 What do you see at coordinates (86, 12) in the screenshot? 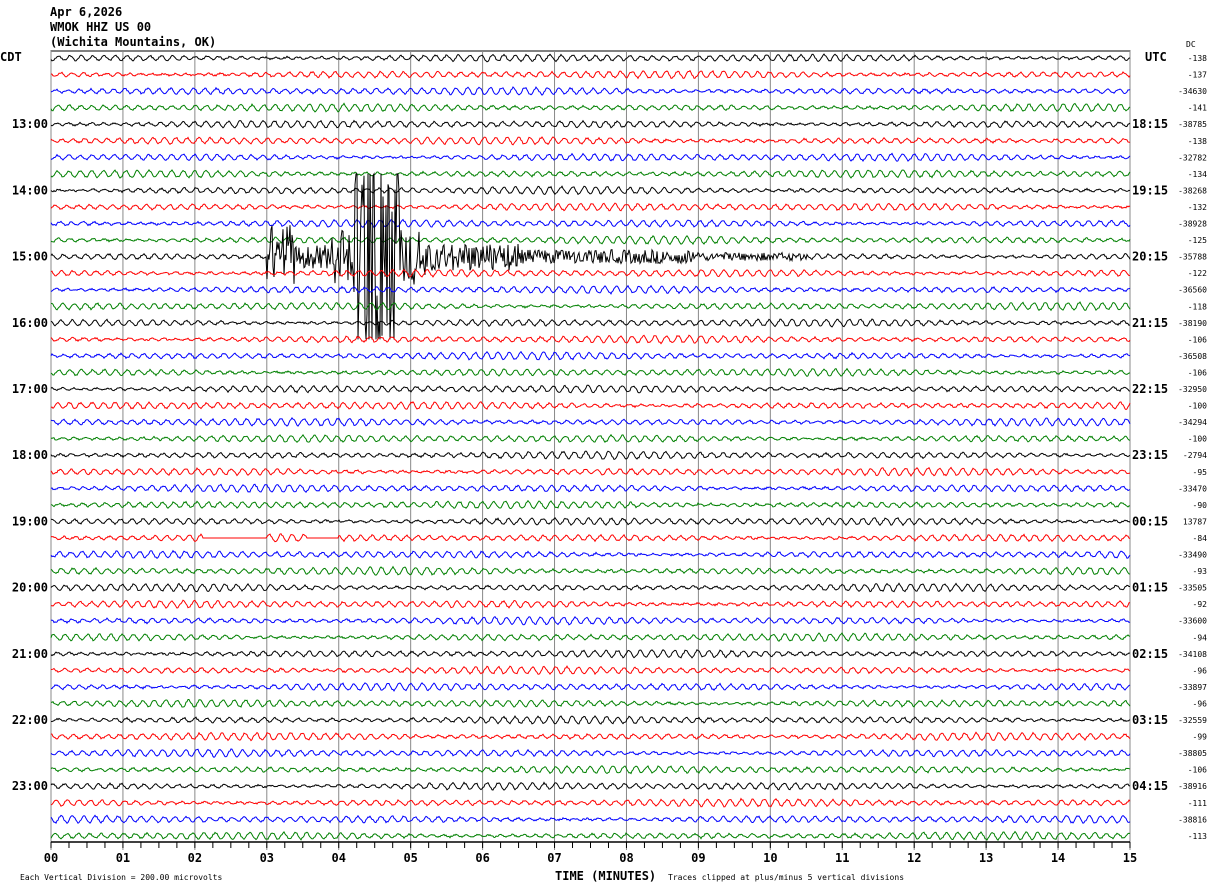
I see `date-label: Apr 6,2026` at bounding box center [86, 12].